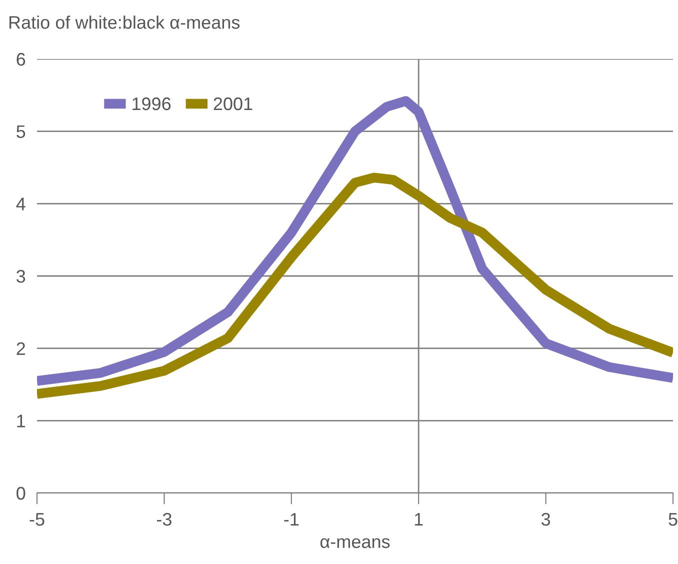  What do you see at coordinates (21, 204) in the screenshot?
I see `y-tick-label: 4` at bounding box center [21, 204].